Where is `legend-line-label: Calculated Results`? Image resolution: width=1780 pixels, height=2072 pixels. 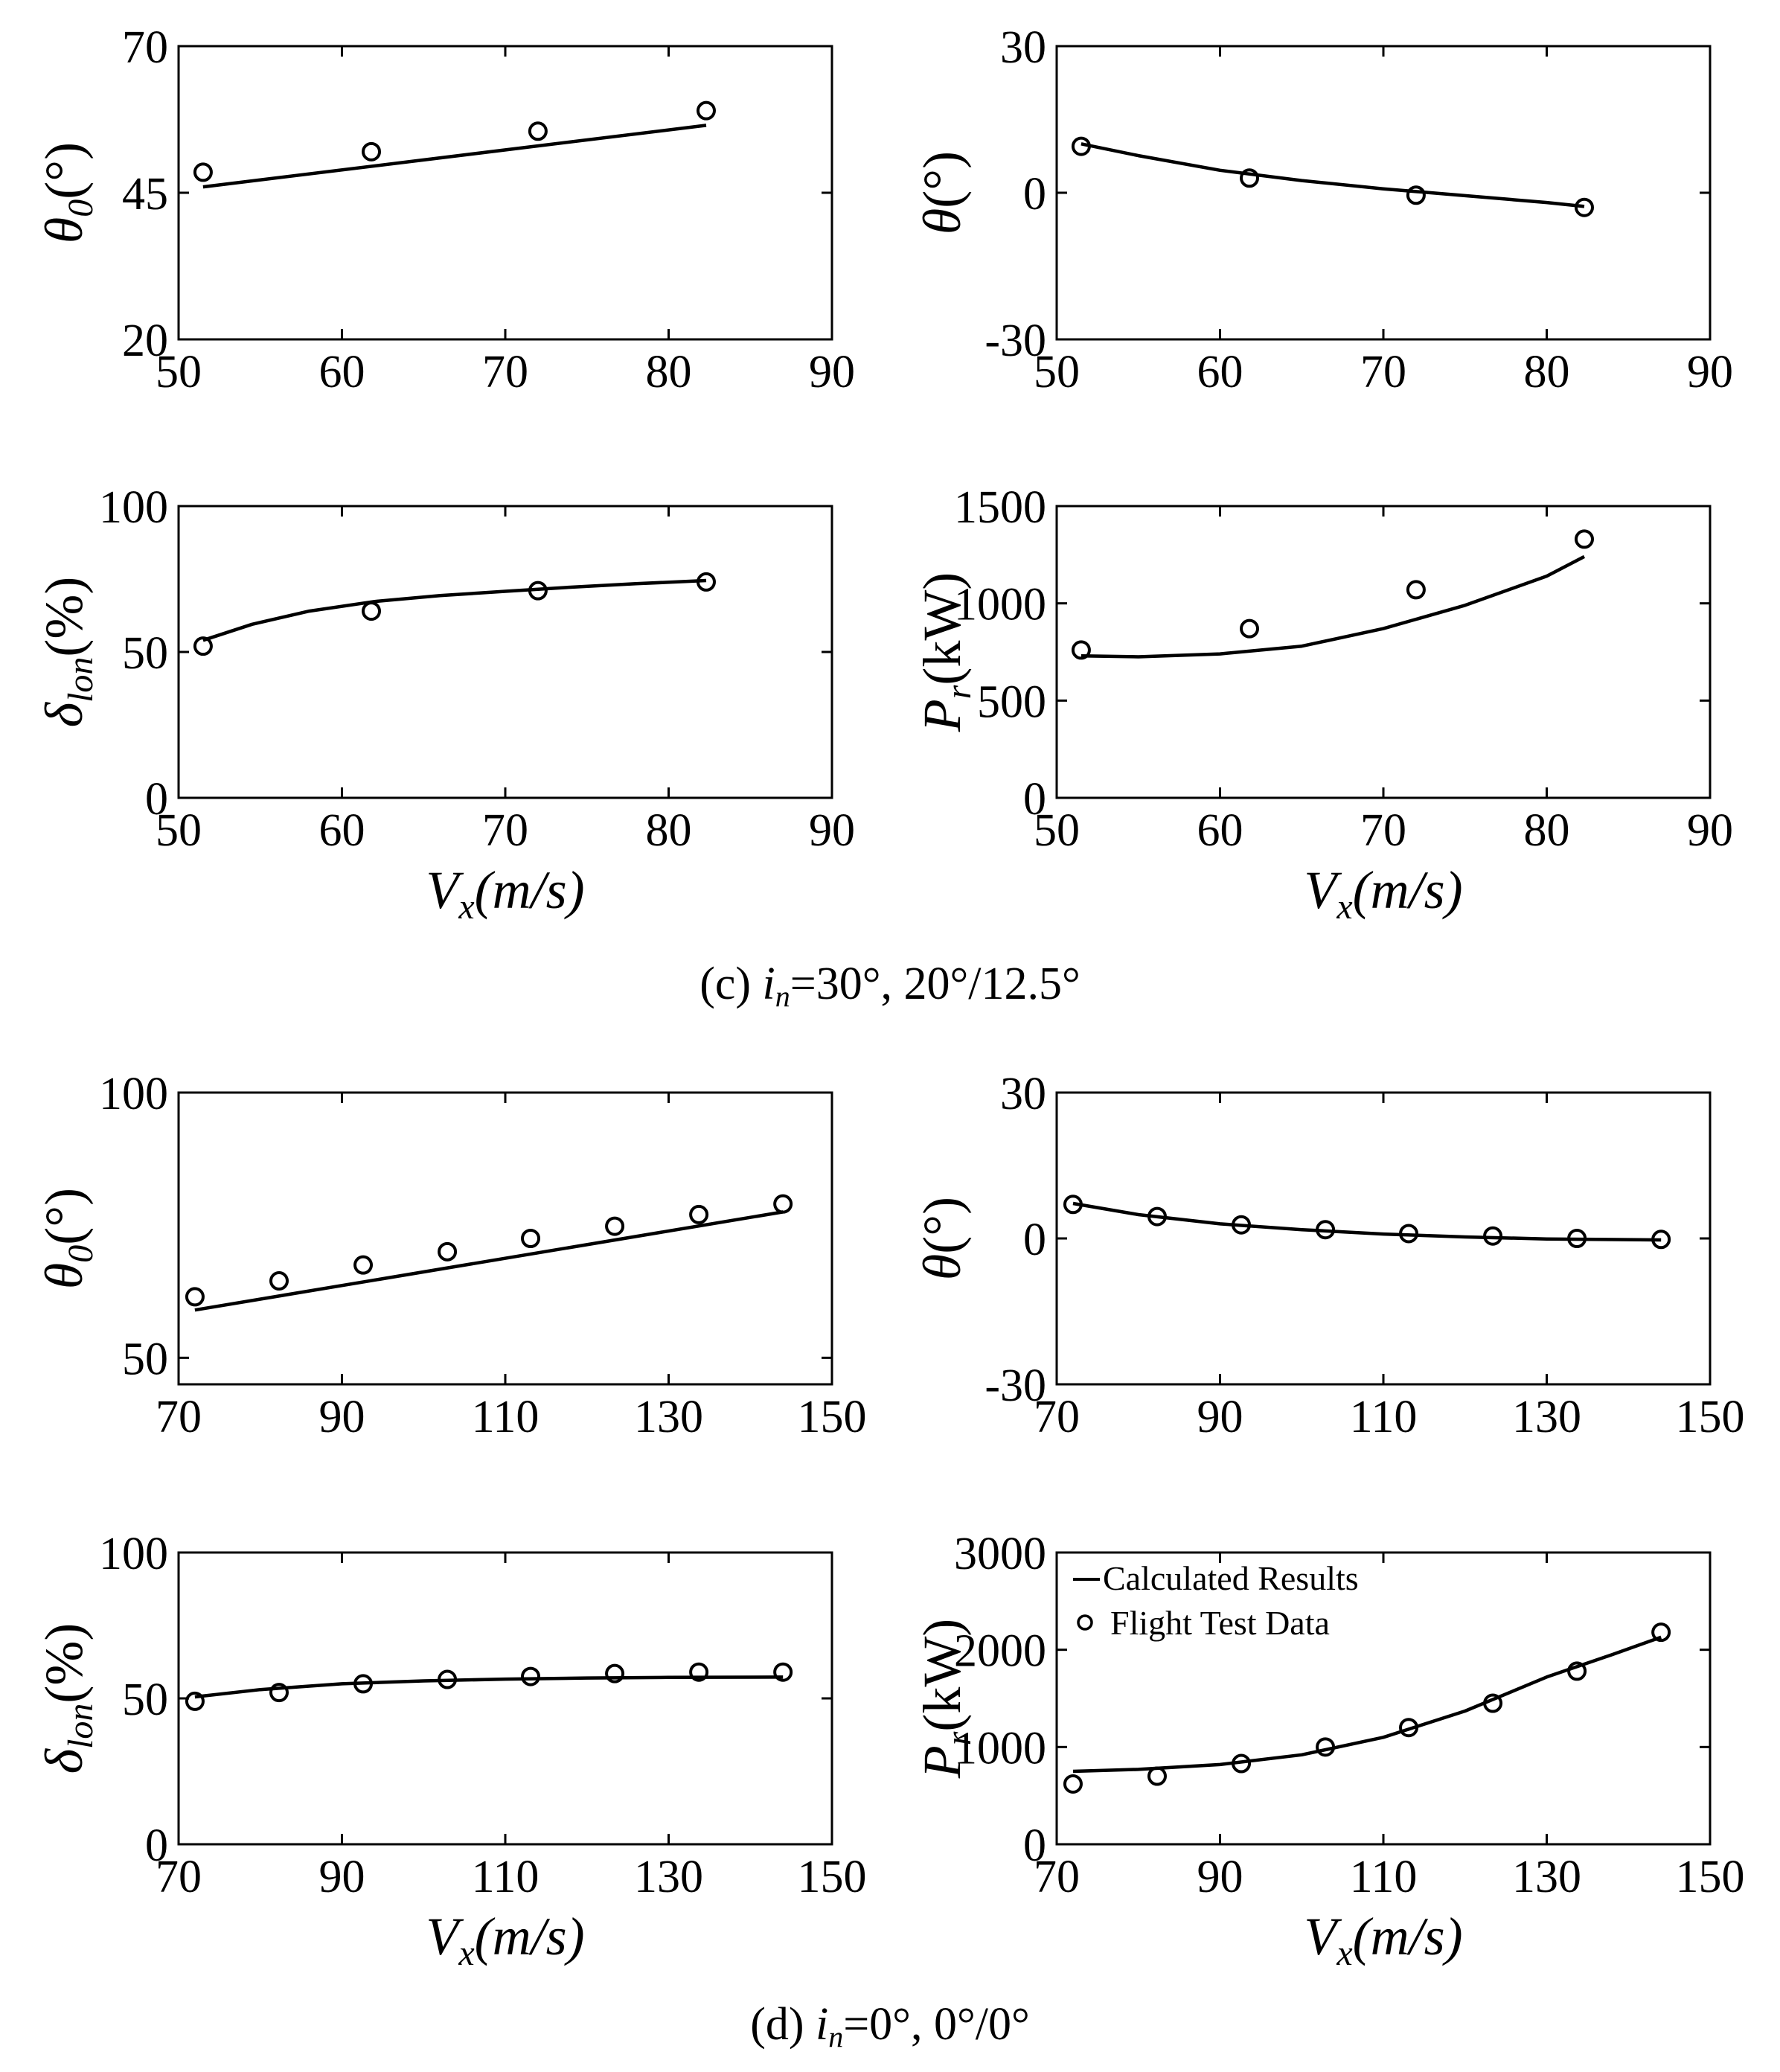
legend-line-label: Calculated Results is located at coordinates (1231, 1578).